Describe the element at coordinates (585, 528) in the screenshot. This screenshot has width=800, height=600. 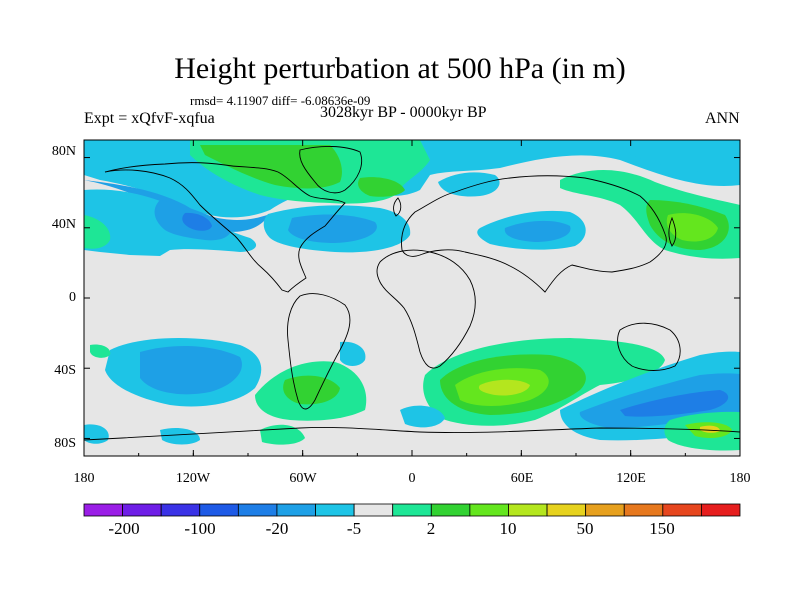
I see `colorbar-label: 50` at that location.